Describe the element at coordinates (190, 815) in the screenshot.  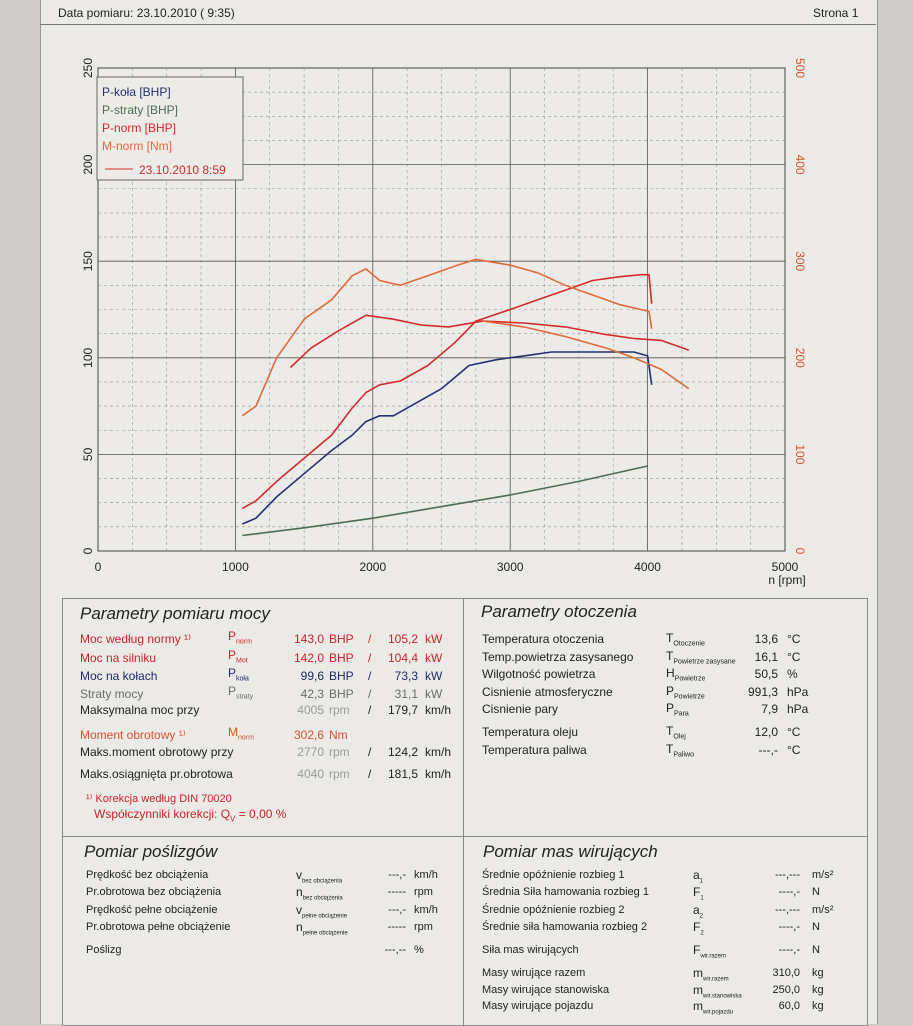
I see `correction-factors: Współczynniki korekcji: QV = 0,00 %` at that location.